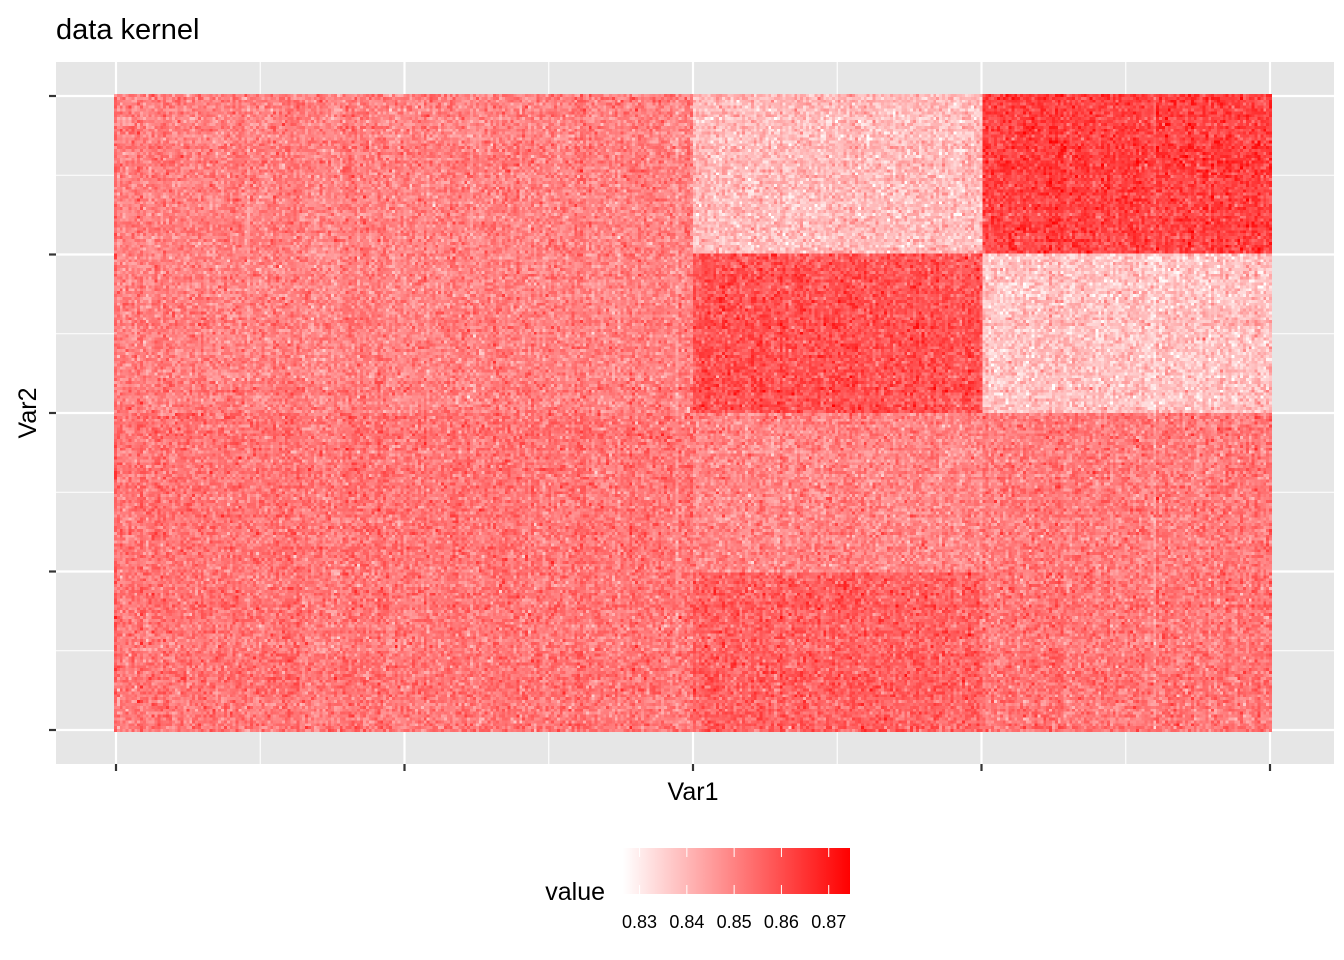 Image resolution: width=1344 pixels, height=960 pixels. Describe the element at coordinates (28, 413) in the screenshot. I see `y-axis-title: Var2` at that location.